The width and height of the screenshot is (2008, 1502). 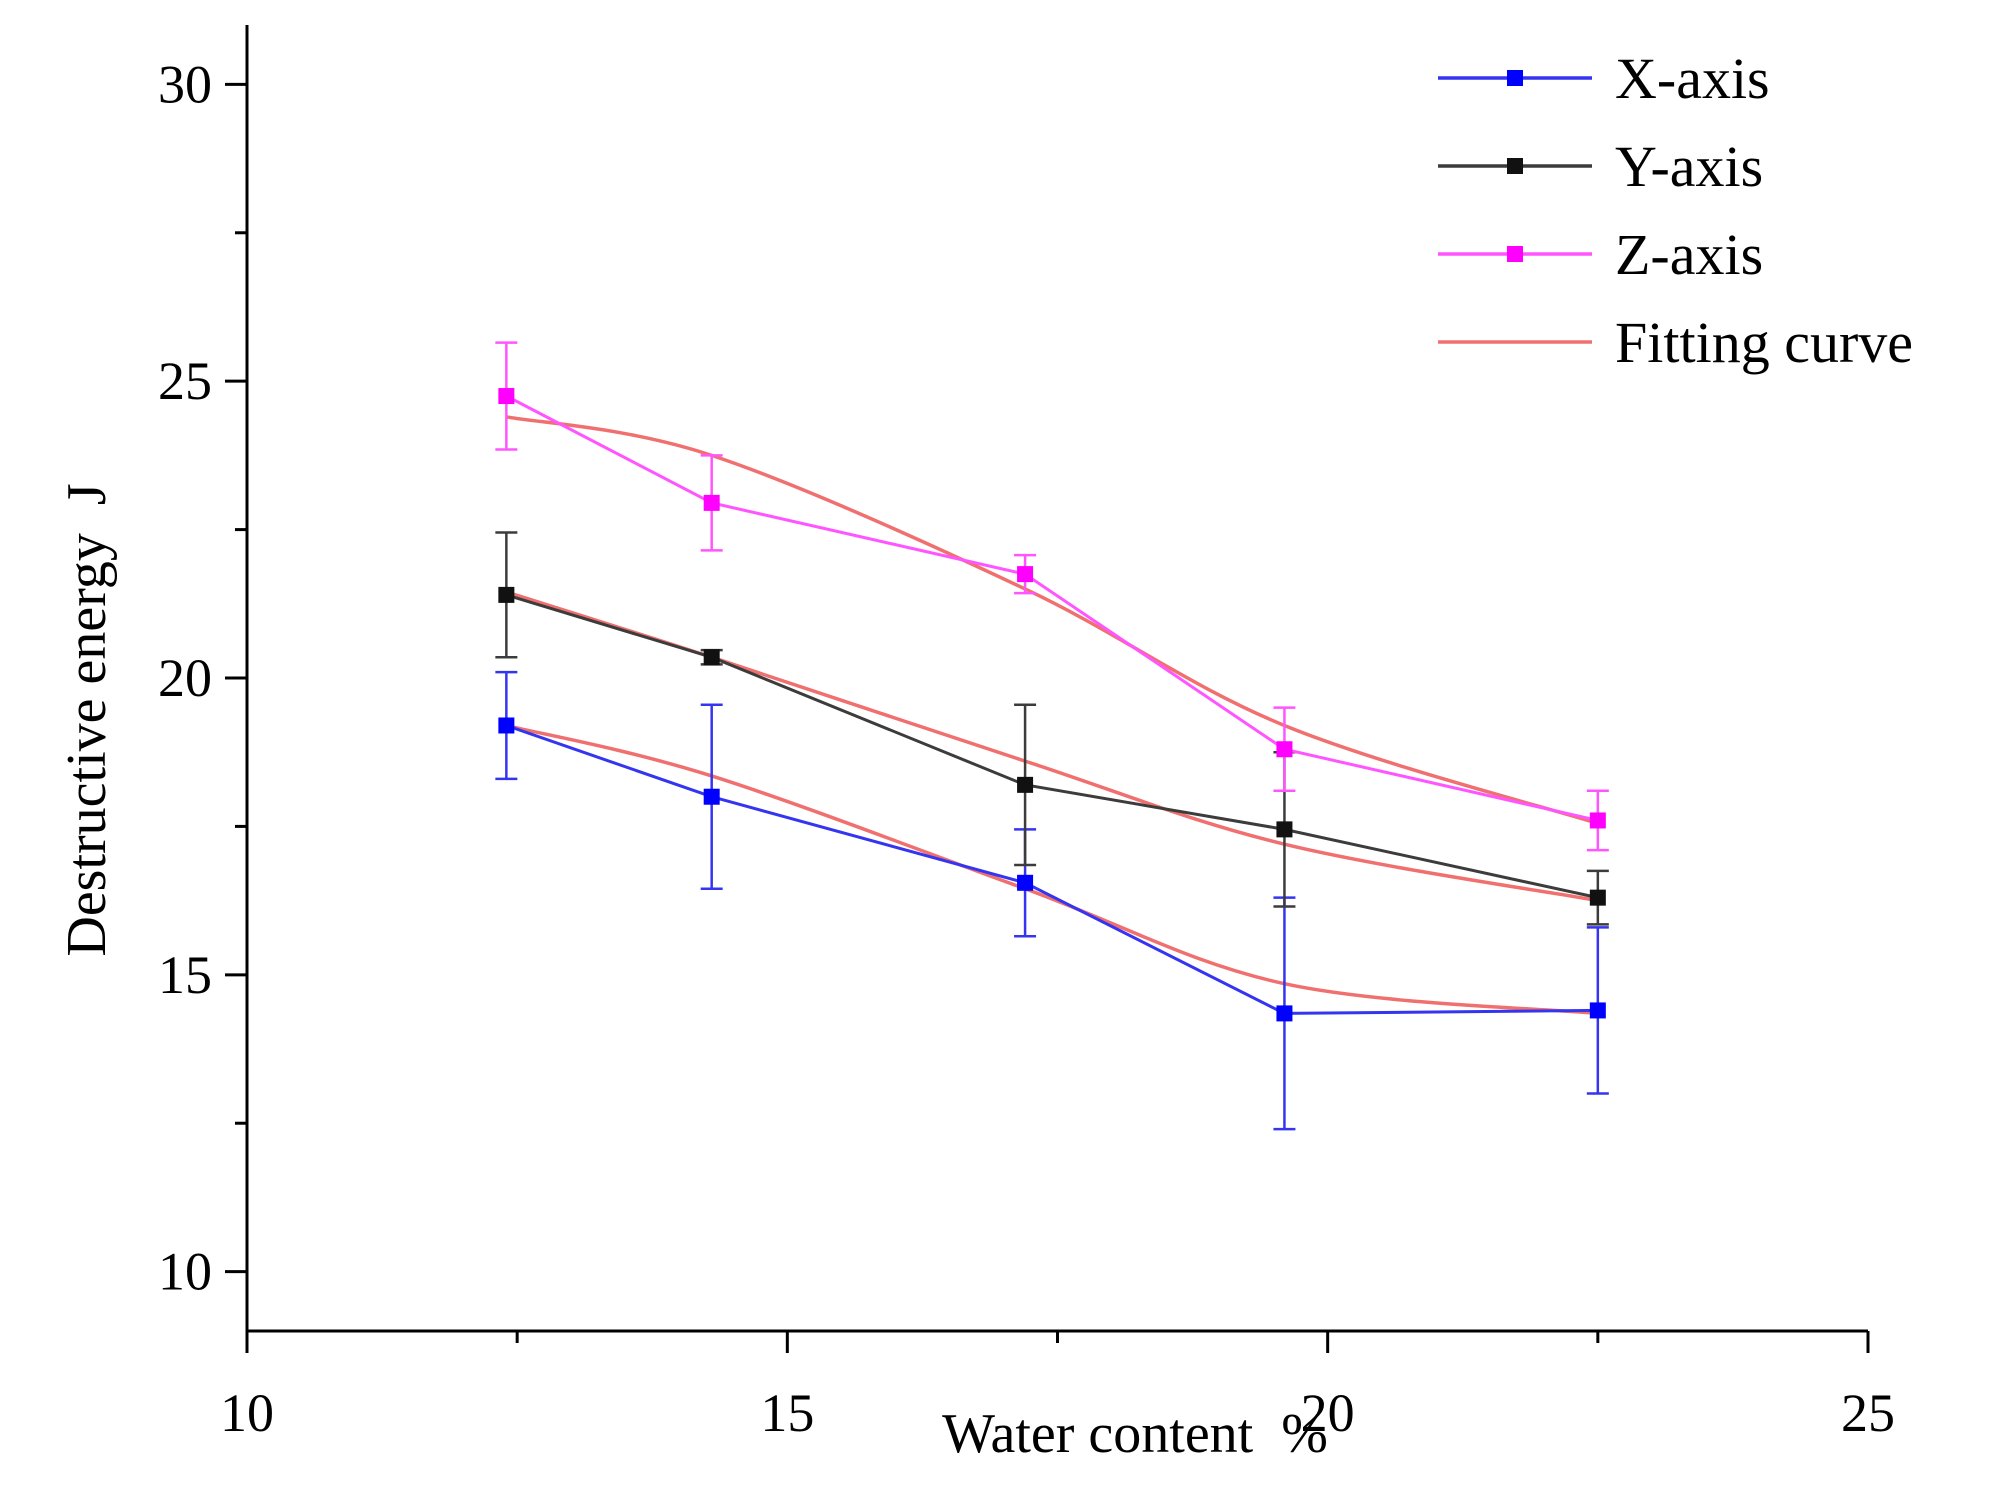 I want to click on y-tick-label: 30, so click(x=185, y=84).